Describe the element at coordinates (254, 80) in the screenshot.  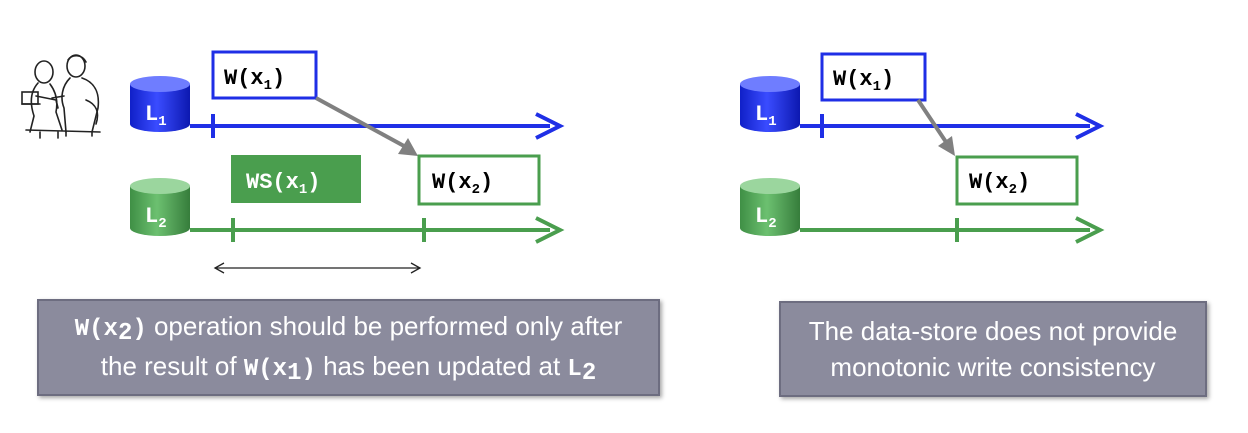
I see `left-w-x1-label: W(x1)` at that location.